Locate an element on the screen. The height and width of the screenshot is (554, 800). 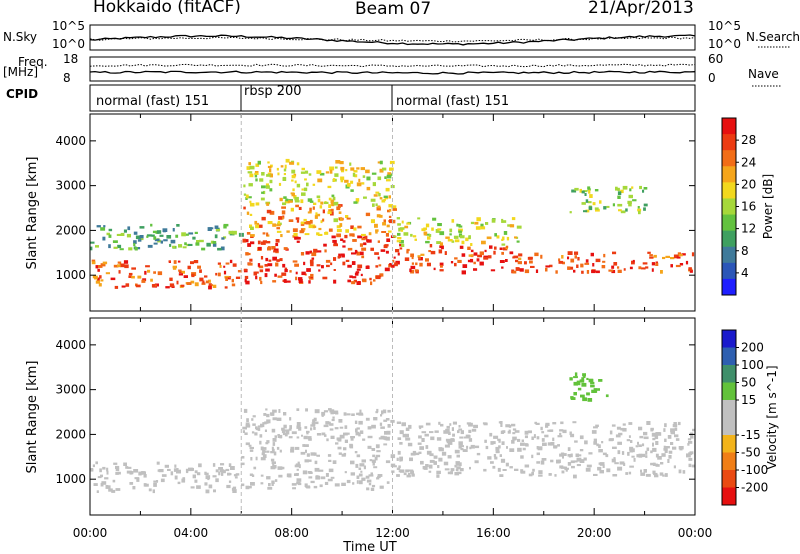
colorbar-tick-4: 16 is located at coordinates (748, 207).